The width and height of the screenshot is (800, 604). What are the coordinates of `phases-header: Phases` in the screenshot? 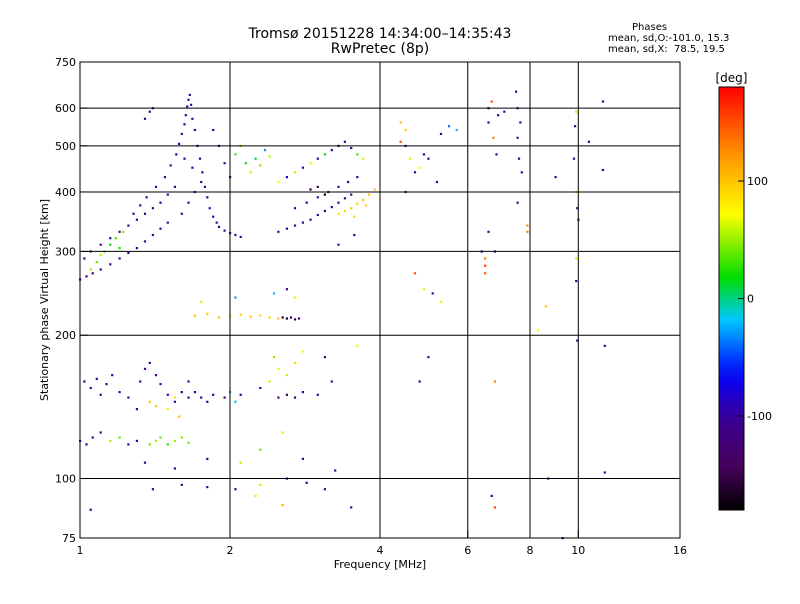 It's located at (650, 27).